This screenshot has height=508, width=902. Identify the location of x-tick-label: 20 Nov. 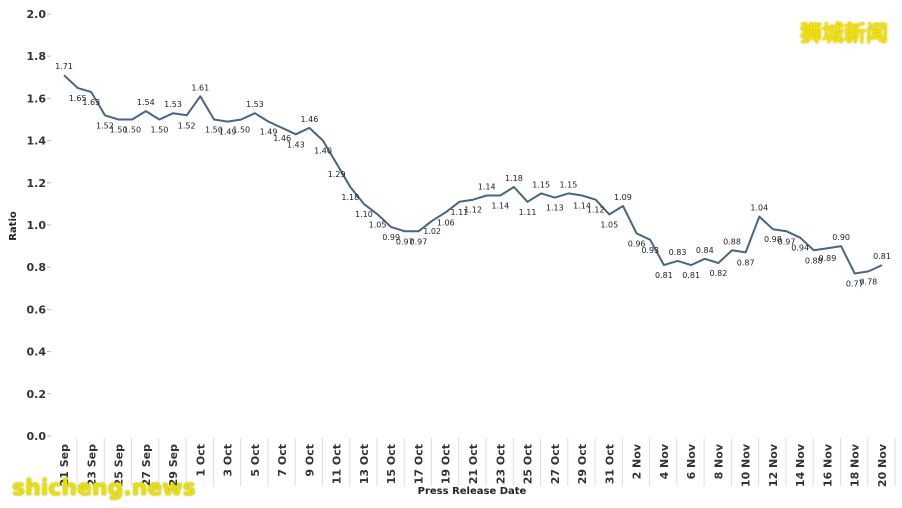
(882, 465).